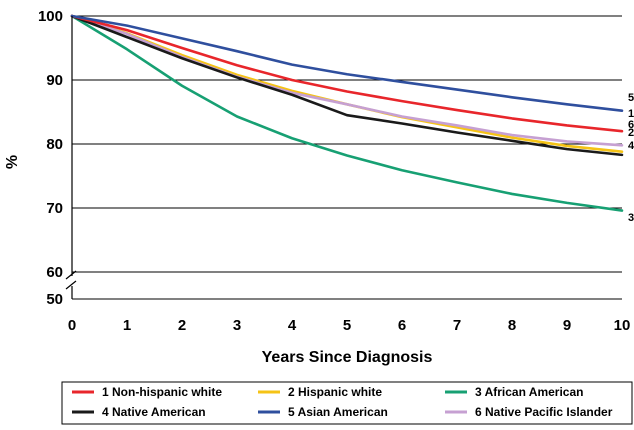 This screenshot has height=430, width=634. Describe the element at coordinates (71, 275) in the screenshot. I see `axis-break-mark-upper` at that location.